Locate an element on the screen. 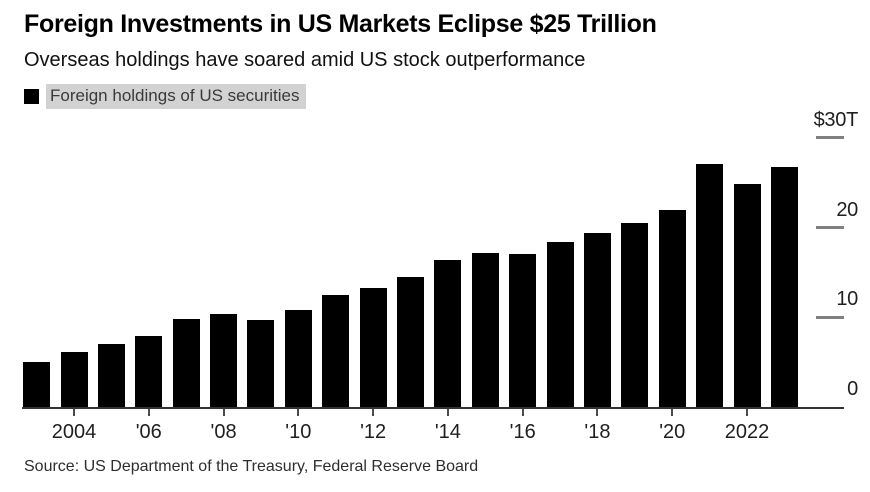 This screenshot has width=870, height=492. bar-2015 is located at coordinates (485, 329).